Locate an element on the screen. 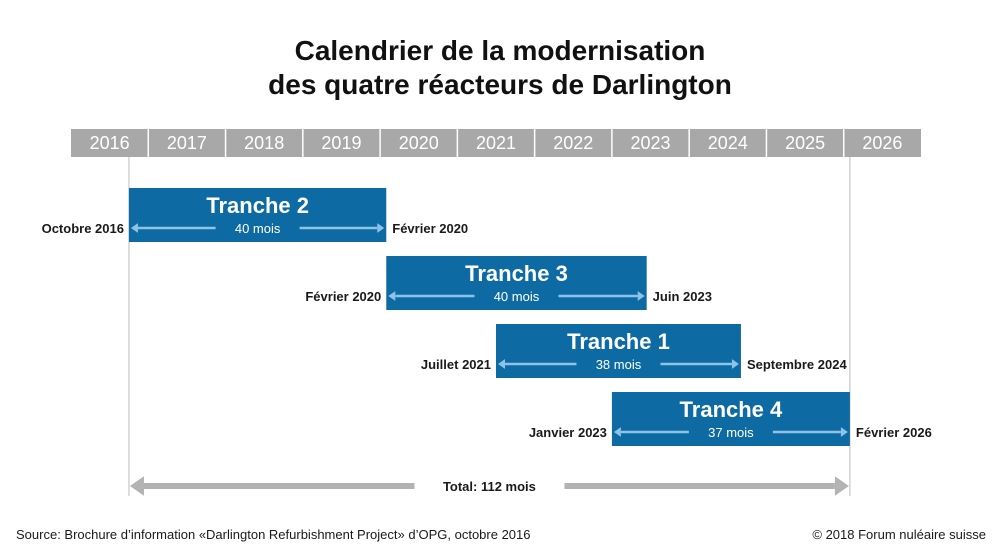 The image size is (1000, 554). year-label: 2019 is located at coordinates (341, 143).